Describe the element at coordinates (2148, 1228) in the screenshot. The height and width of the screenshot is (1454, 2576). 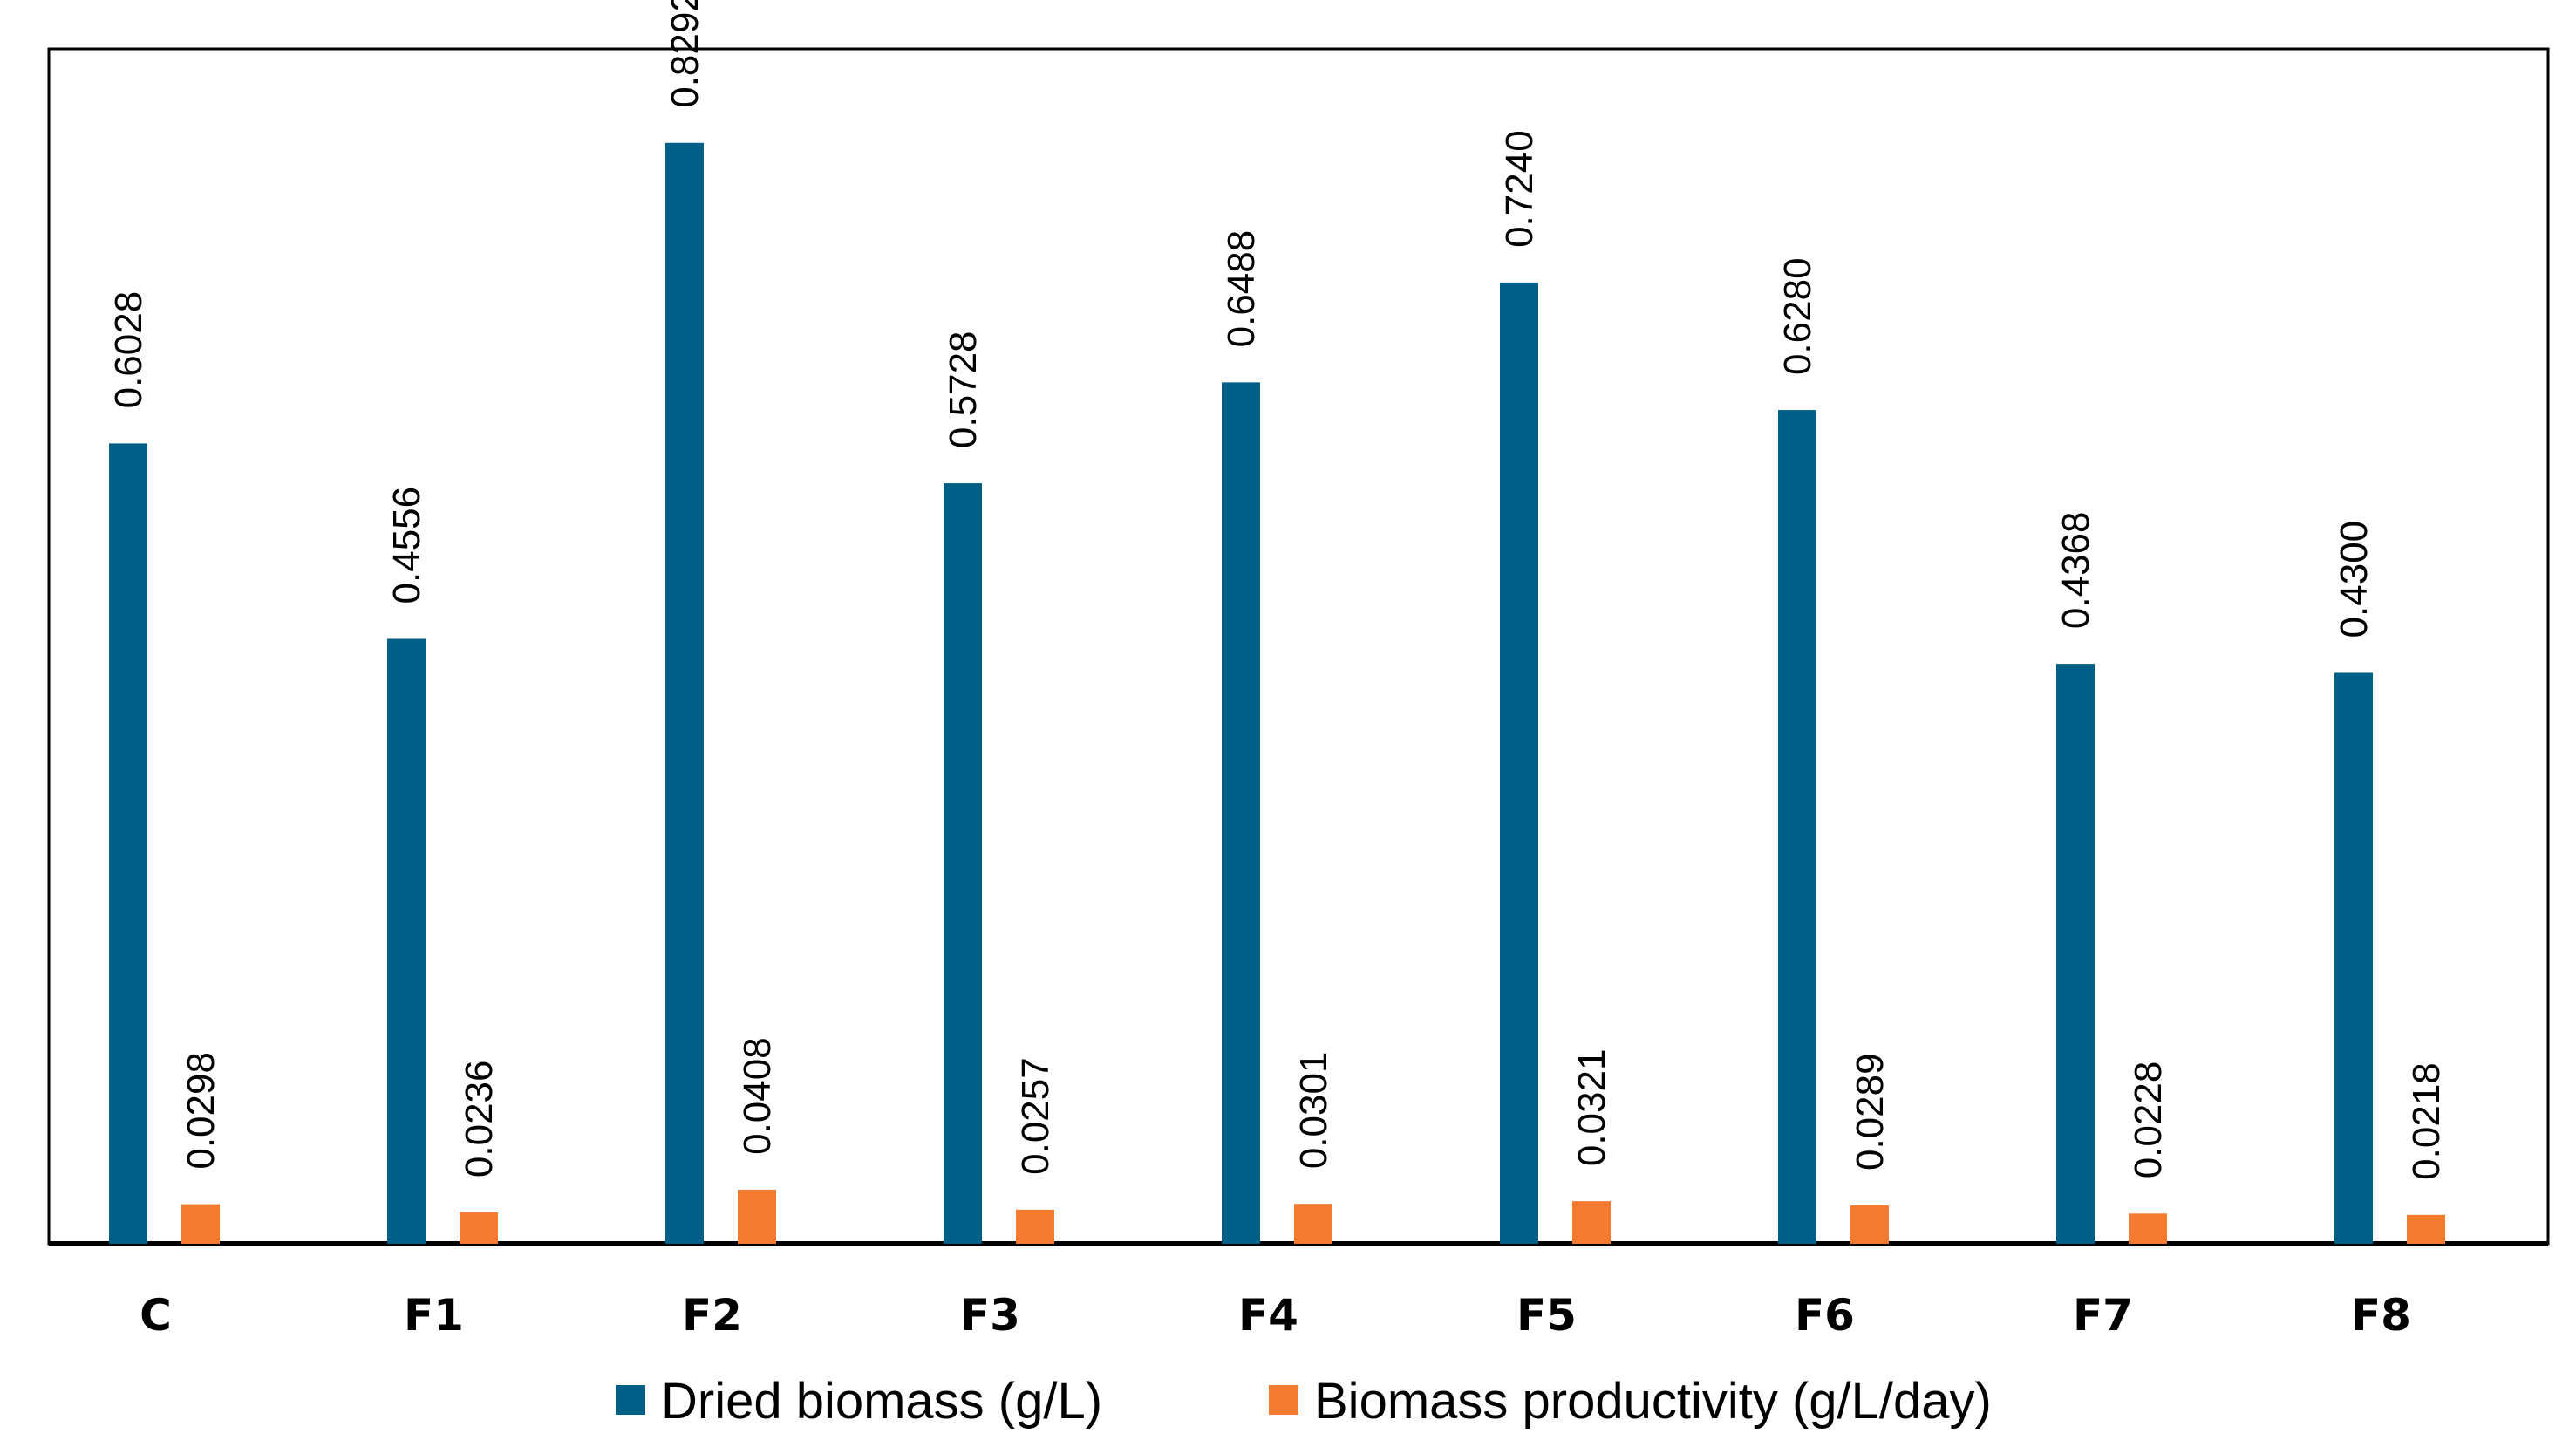
I see `bar-biomass-productivity-f7` at that location.